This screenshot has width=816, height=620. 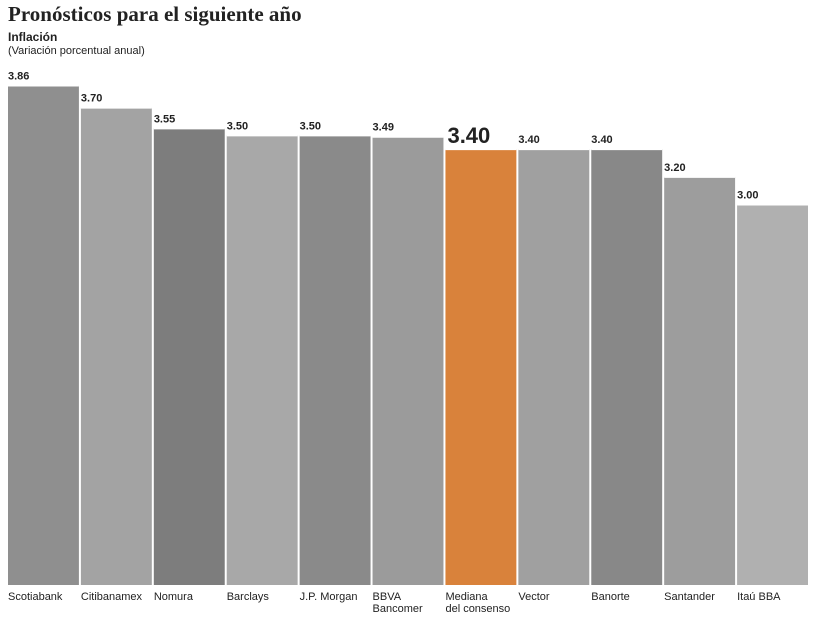 I want to click on x-tick-label: J.P. Morgan, so click(x=328, y=597).